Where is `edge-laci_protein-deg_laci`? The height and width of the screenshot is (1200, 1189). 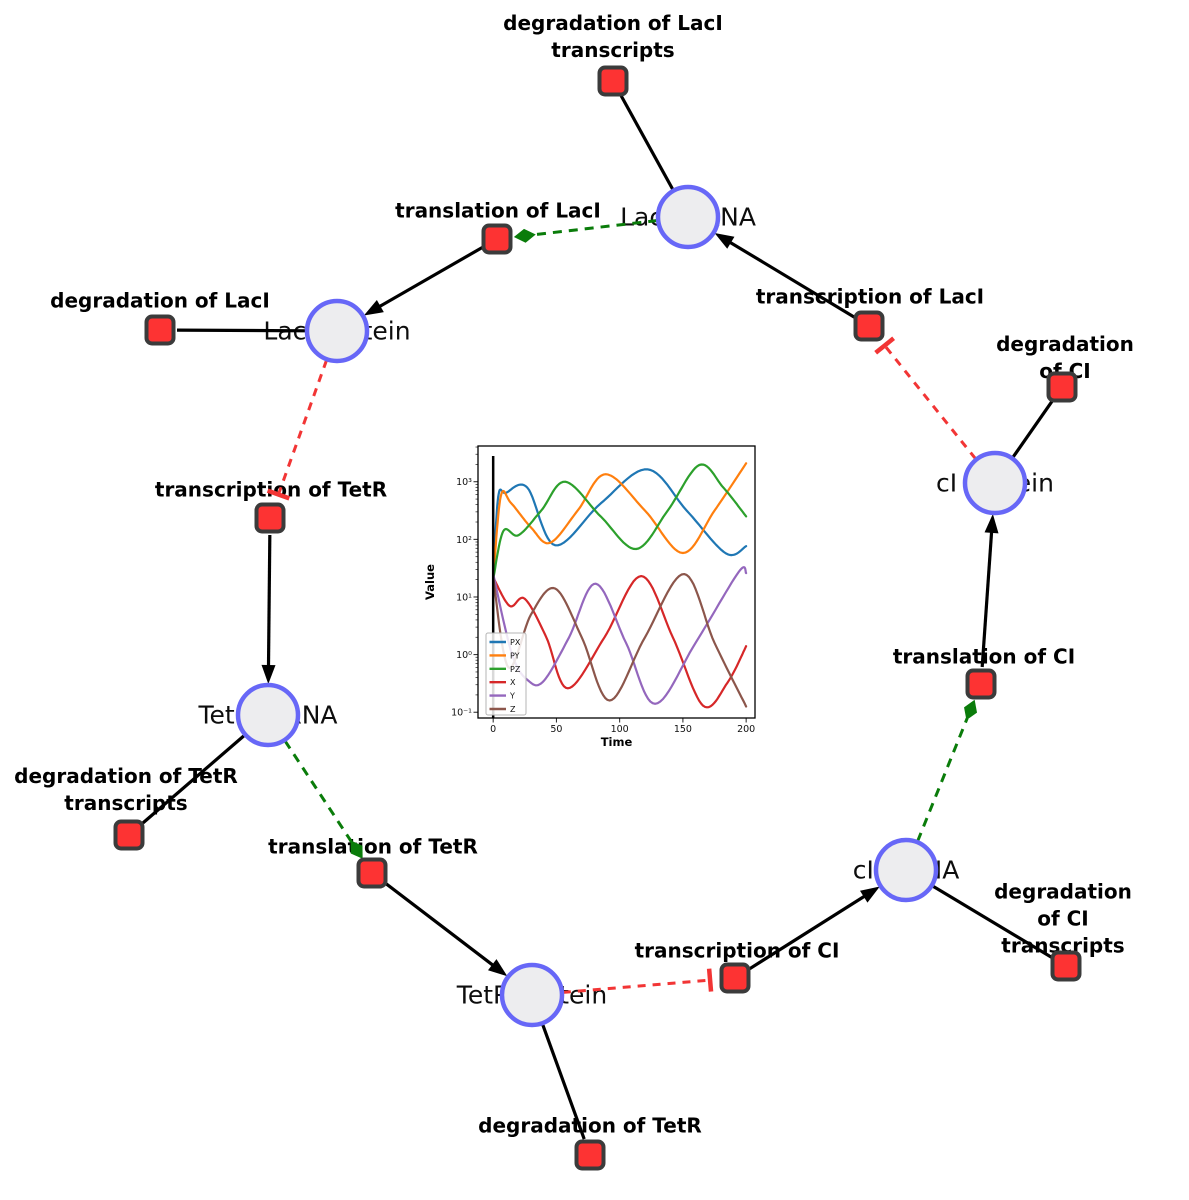
edge-laci_protein-deg_laci is located at coordinates (241, 330).